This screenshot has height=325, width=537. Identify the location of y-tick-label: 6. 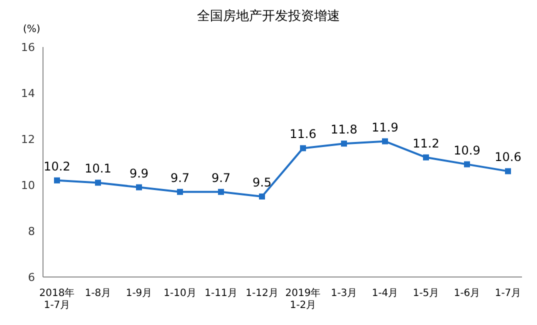
(31, 277).